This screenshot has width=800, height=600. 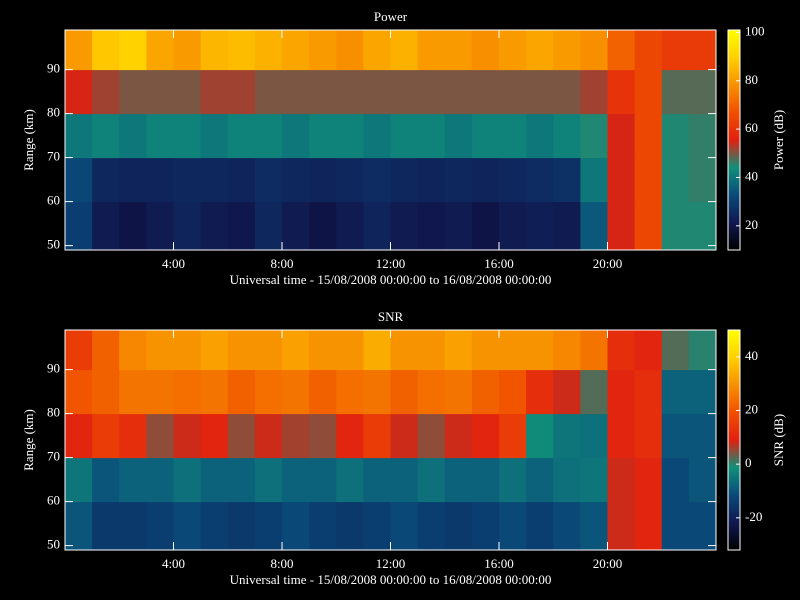 I want to click on x-tick-label: 12:00, so click(x=391, y=563).